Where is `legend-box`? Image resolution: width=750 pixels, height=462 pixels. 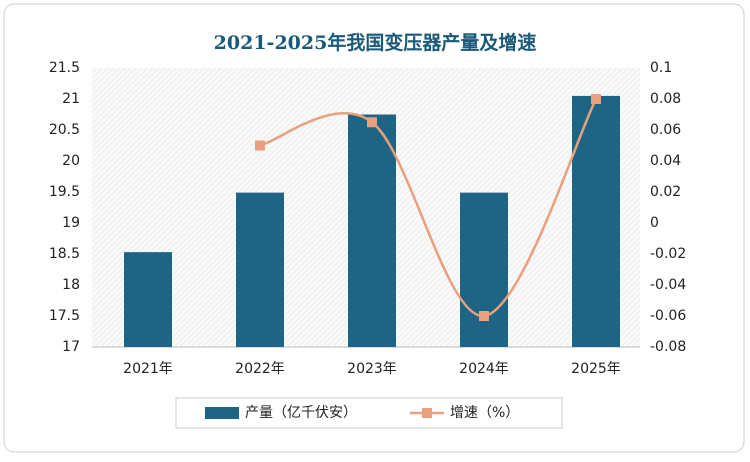
legend-box is located at coordinates (369, 413).